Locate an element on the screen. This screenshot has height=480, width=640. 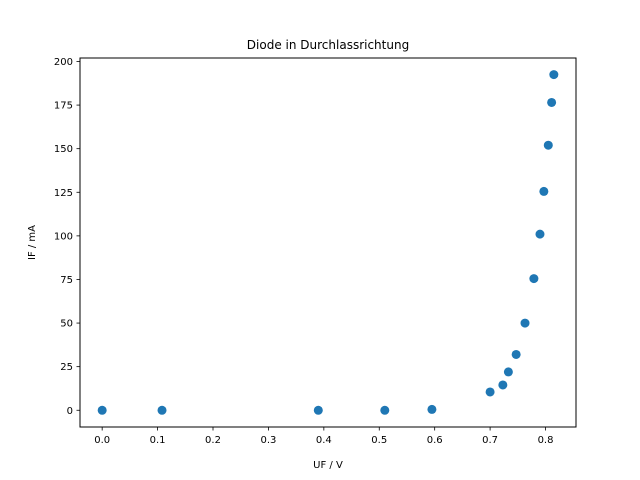
x-tick-label: 0.0 is located at coordinates (102, 440).